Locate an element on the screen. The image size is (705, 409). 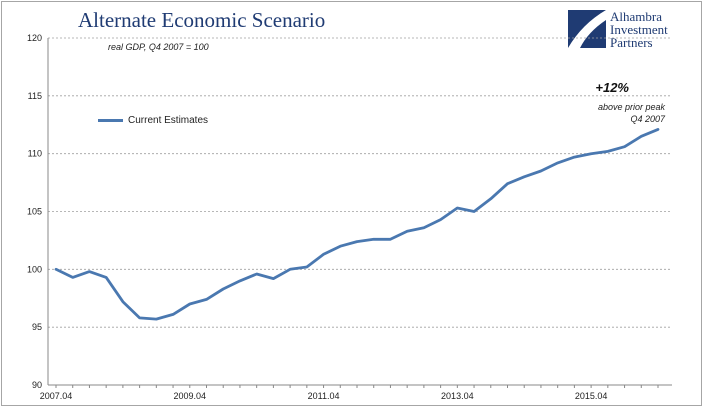
x-tick-label: 2007.04 is located at coordinates (56, 396).